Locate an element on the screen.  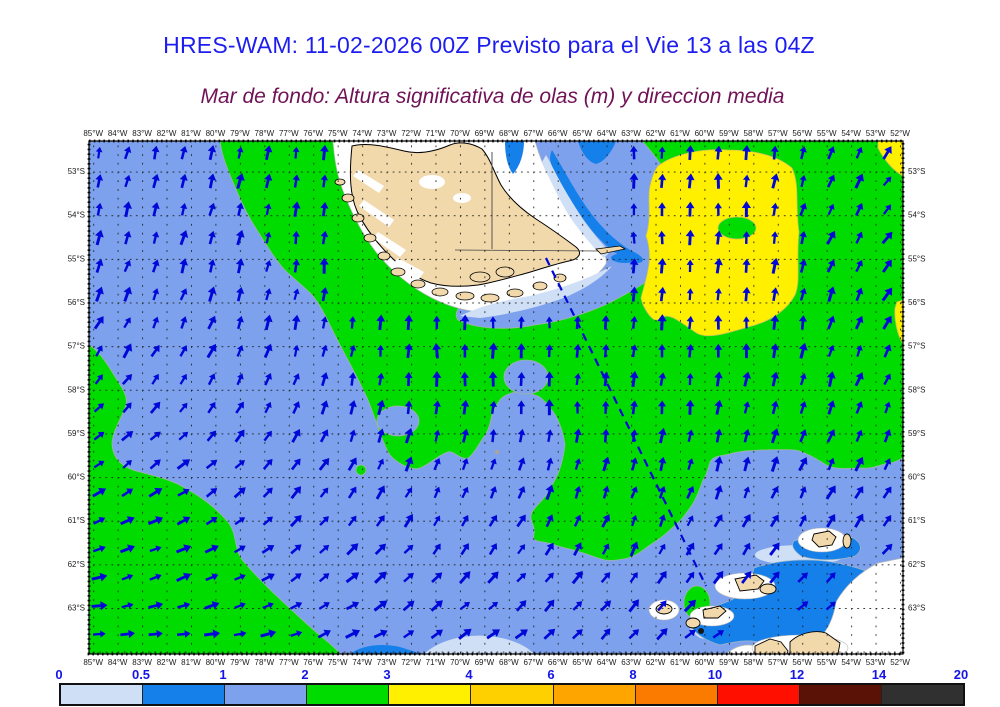
lat-label: 61°S is located at coordinates (76, 520).